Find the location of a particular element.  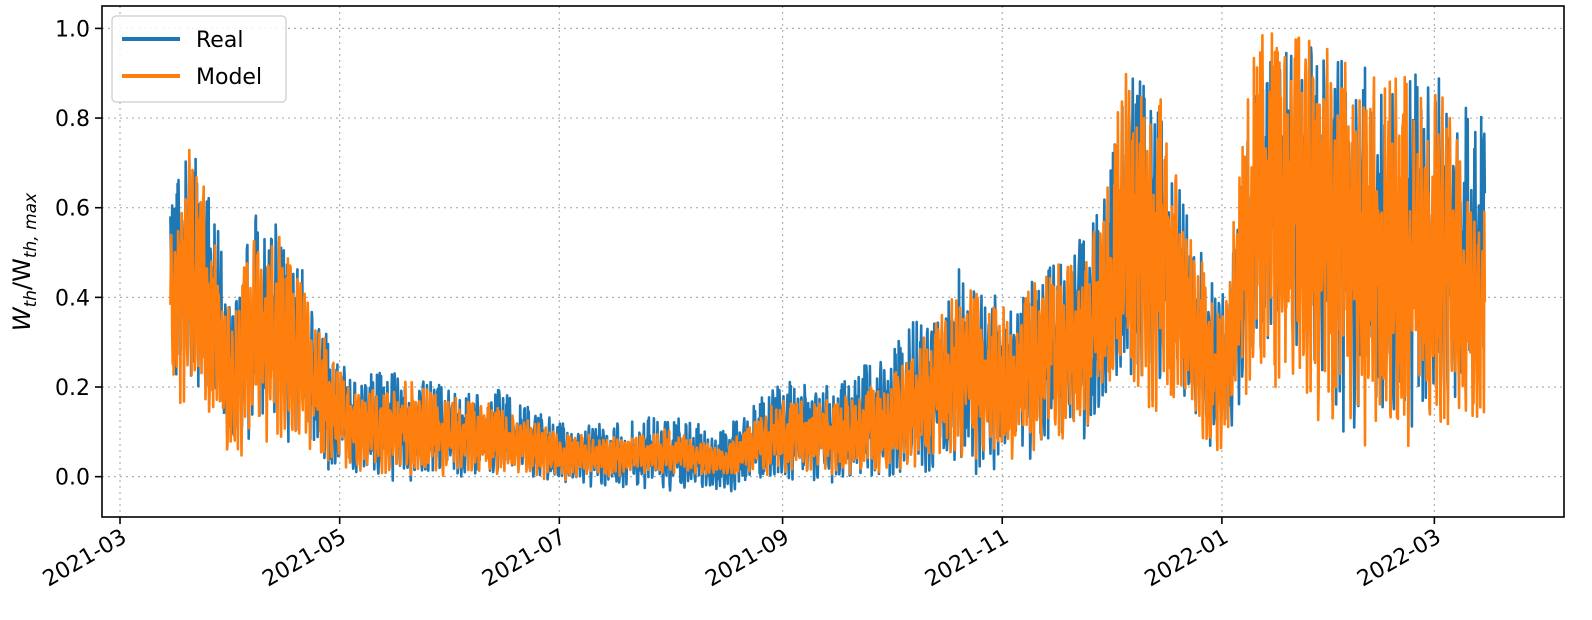

y-tick-label: 0.8 is located at coordinates (72, 119).